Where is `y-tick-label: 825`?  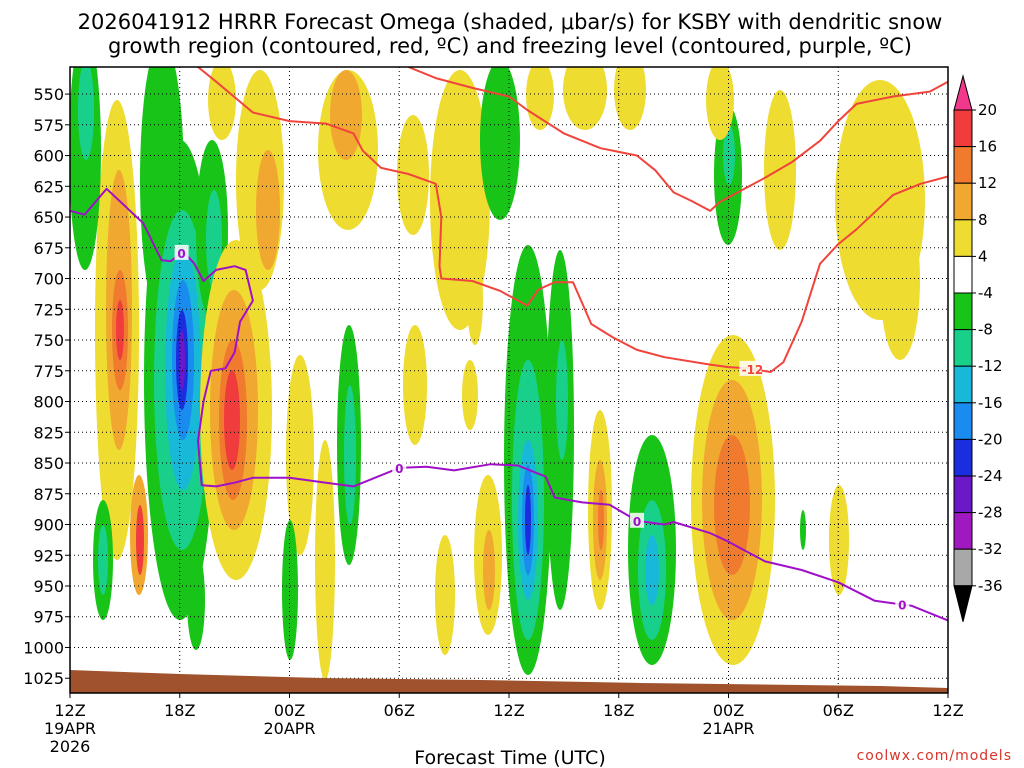
y-tick-label: 825 is located at coordinates (48, 432).